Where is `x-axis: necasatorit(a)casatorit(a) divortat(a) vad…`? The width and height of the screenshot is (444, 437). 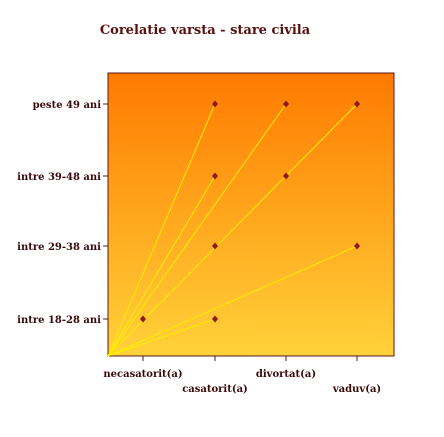 x-axis: necasatorit(a)casatorit(a) divortat(a) vad… is located at coordinates (242, 375).